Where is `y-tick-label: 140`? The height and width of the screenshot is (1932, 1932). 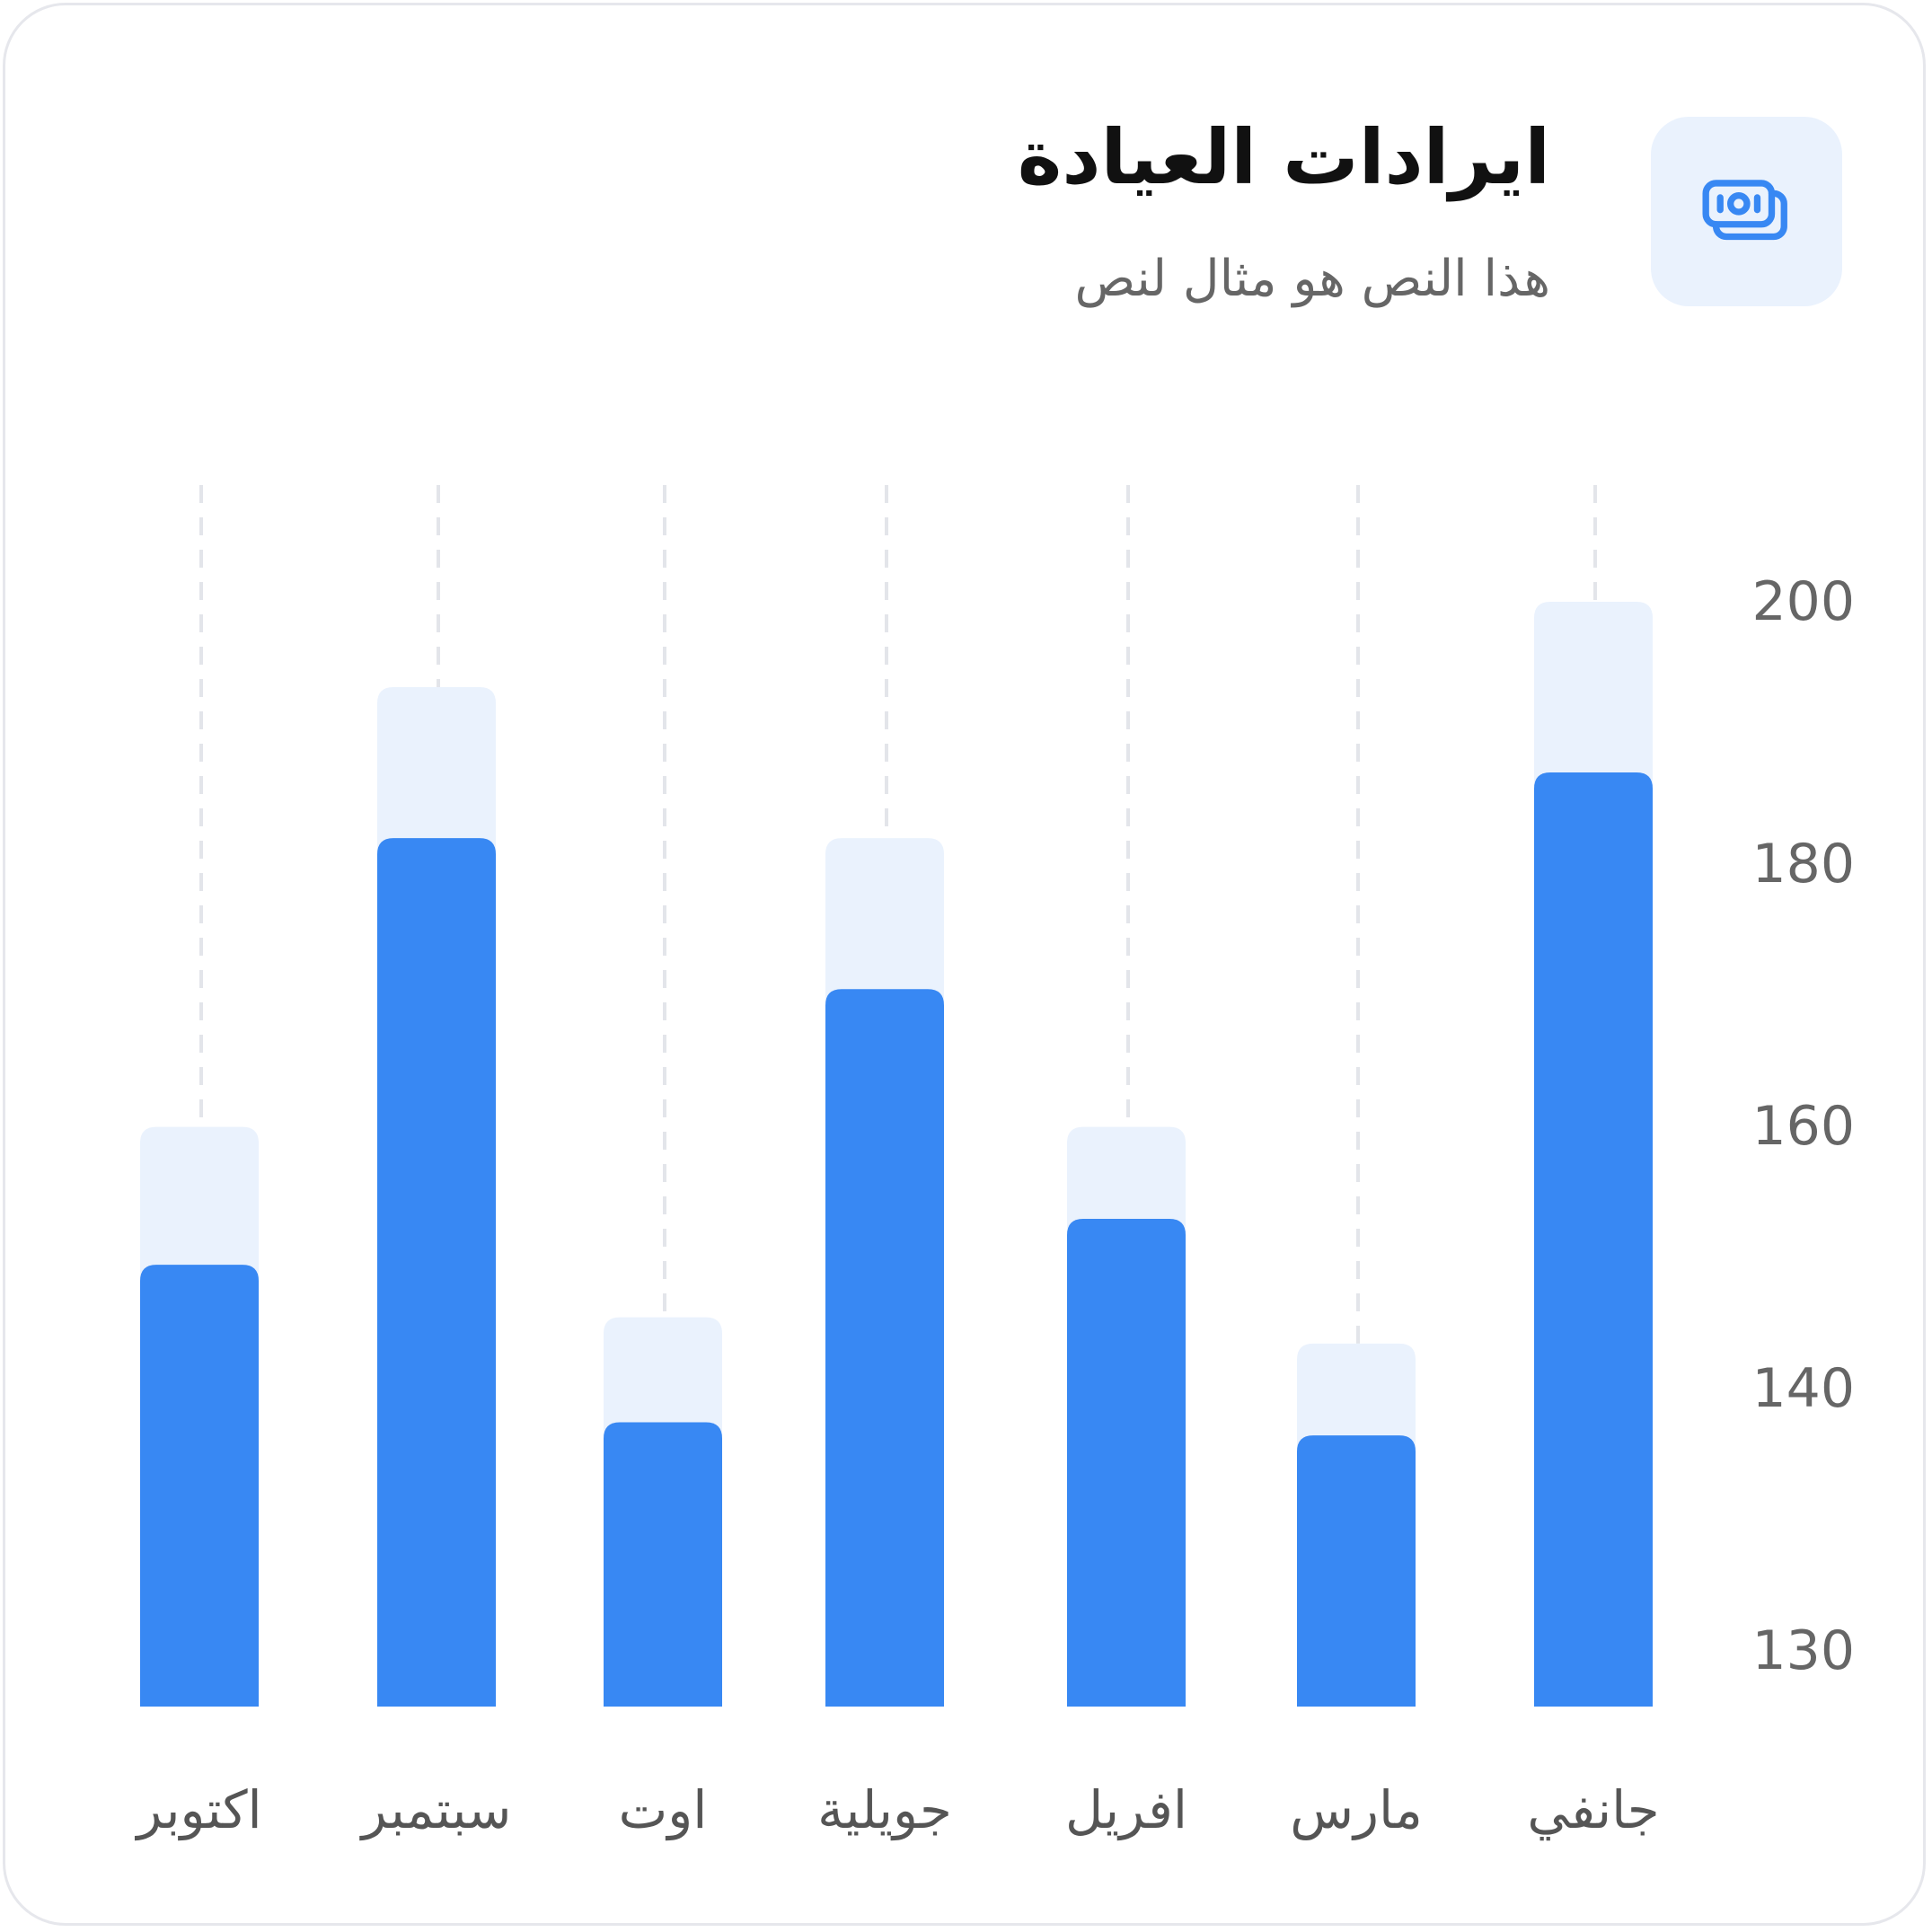 y-tick-label: 140 is located at coordinates (1803, 1388).